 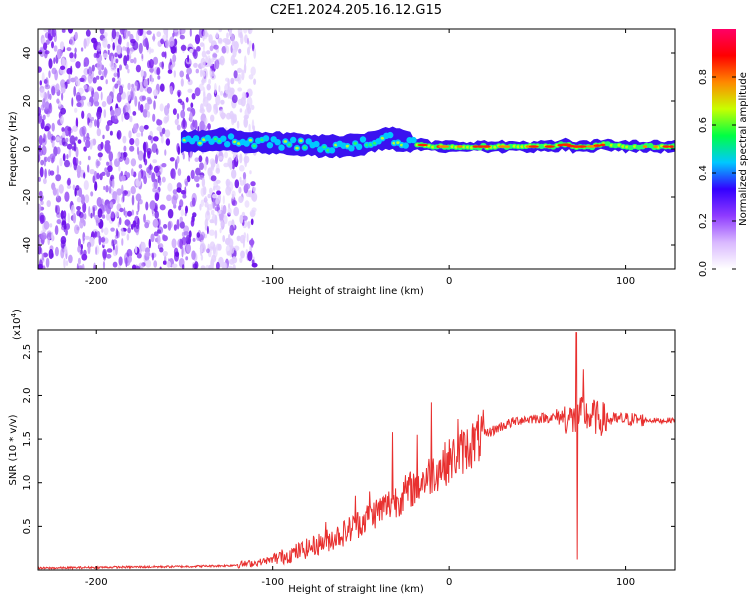 I want to click on snr-y-multiplier: (x104), so click(x=16, y=324).